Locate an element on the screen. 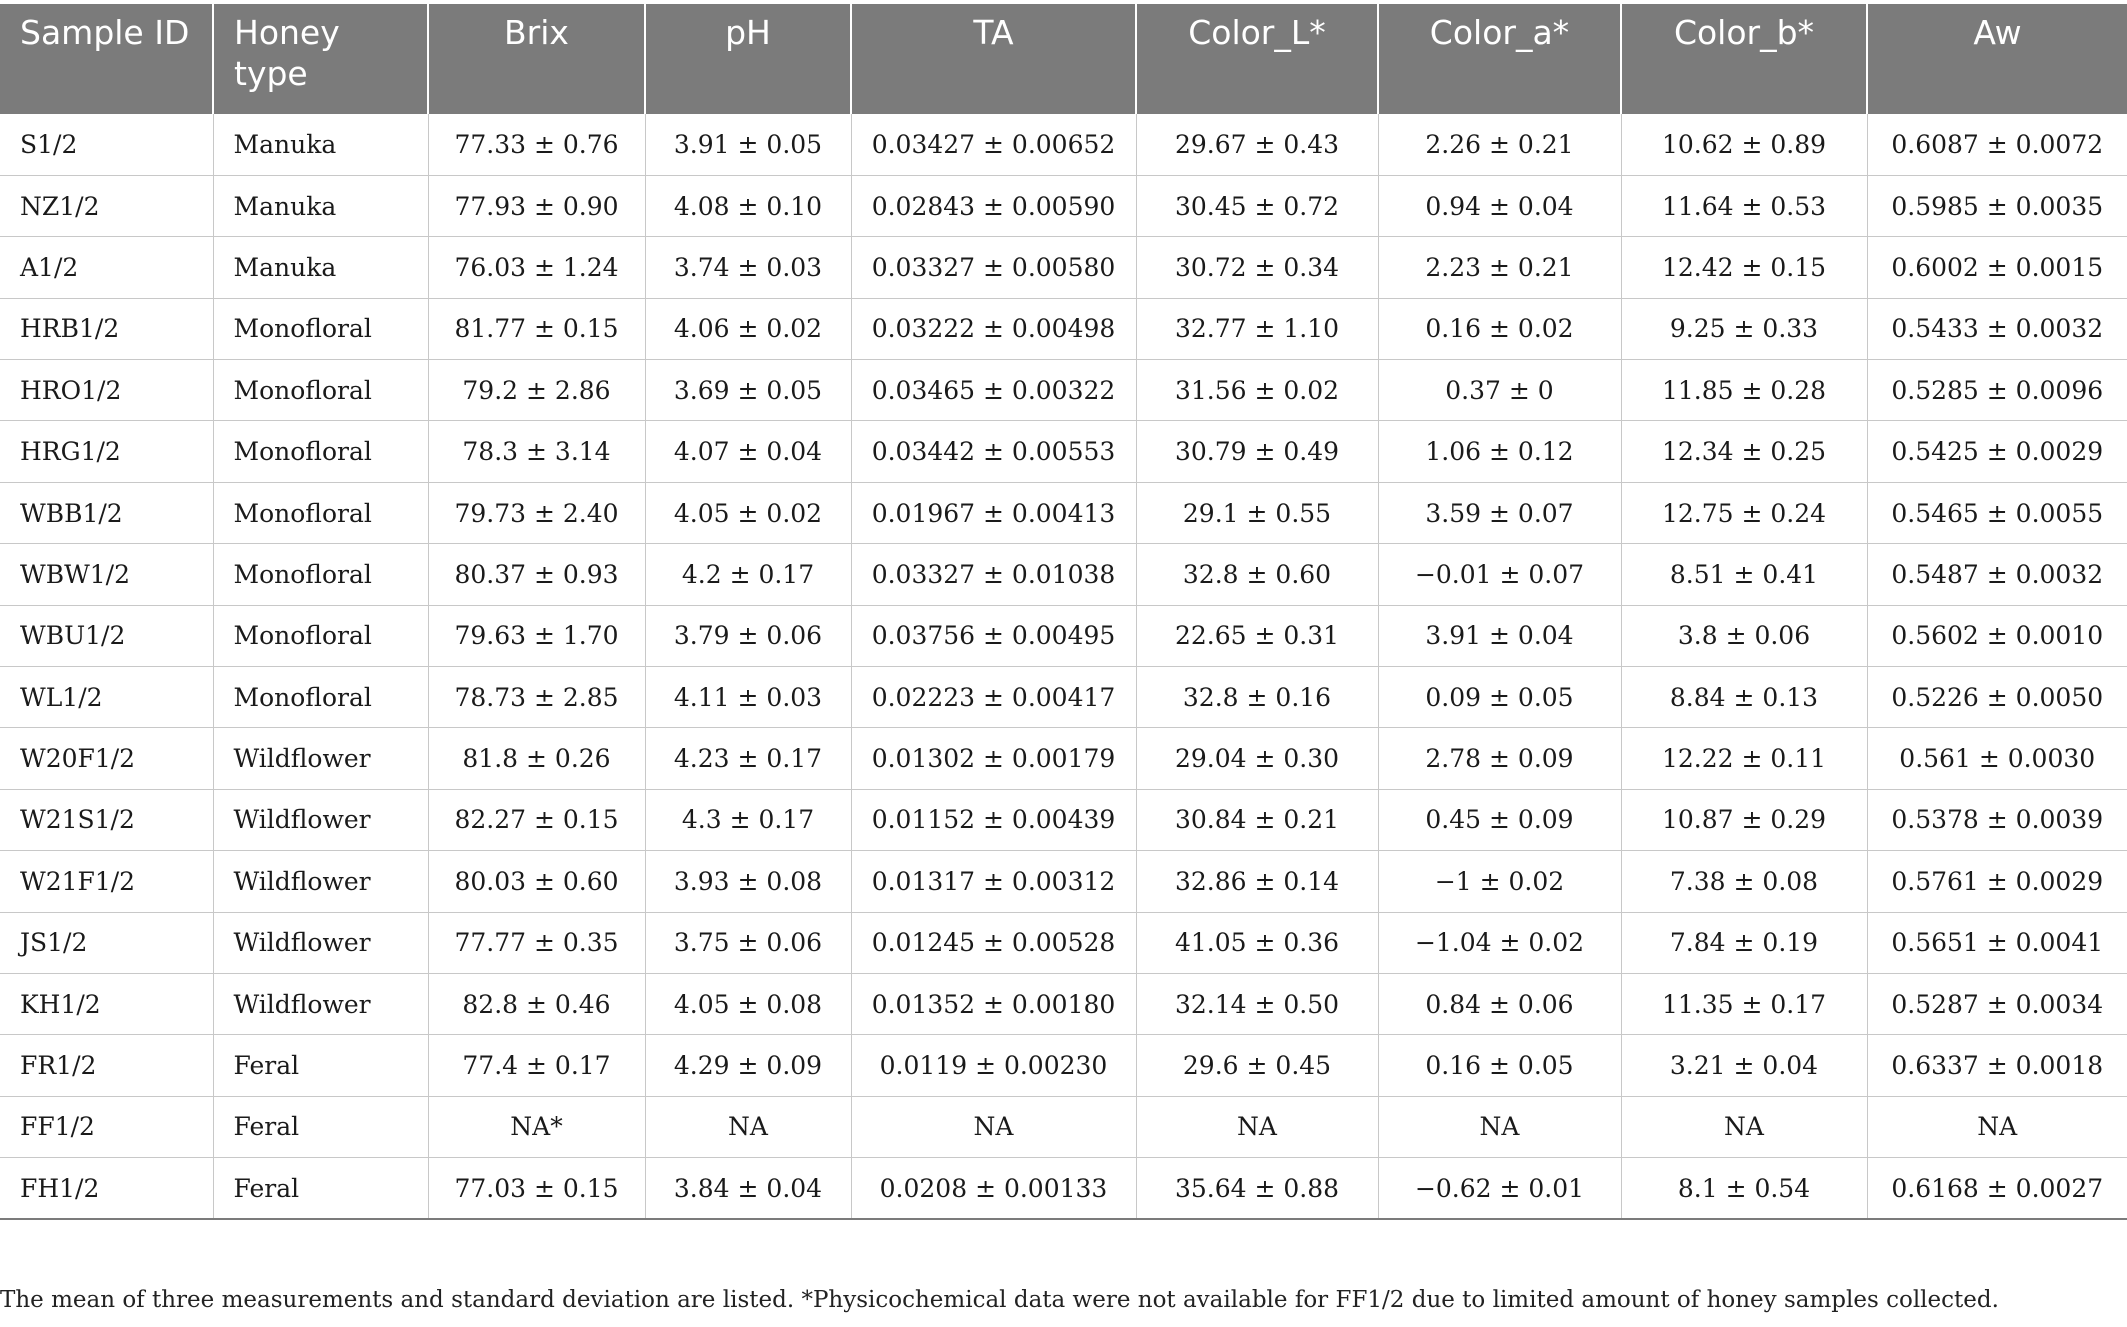  table-cell: 7.38 ± 0.08 is located at coordinates (1744, 881).